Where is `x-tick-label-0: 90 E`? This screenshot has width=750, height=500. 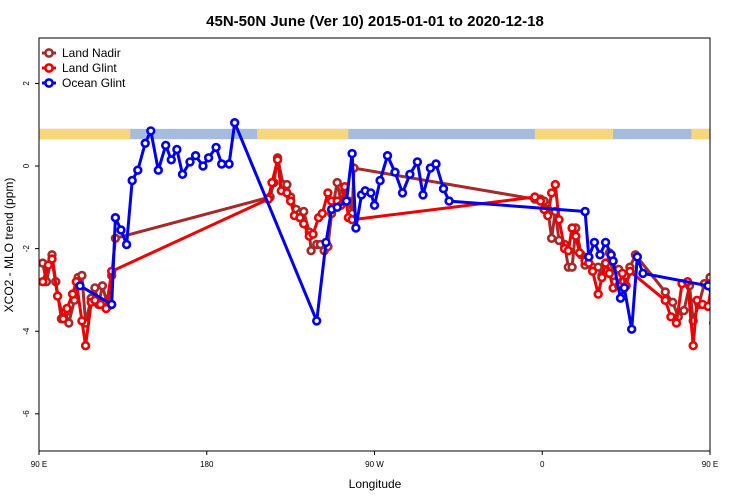
x-tick-label-0: 90 E is located at coordinates (39, 464).